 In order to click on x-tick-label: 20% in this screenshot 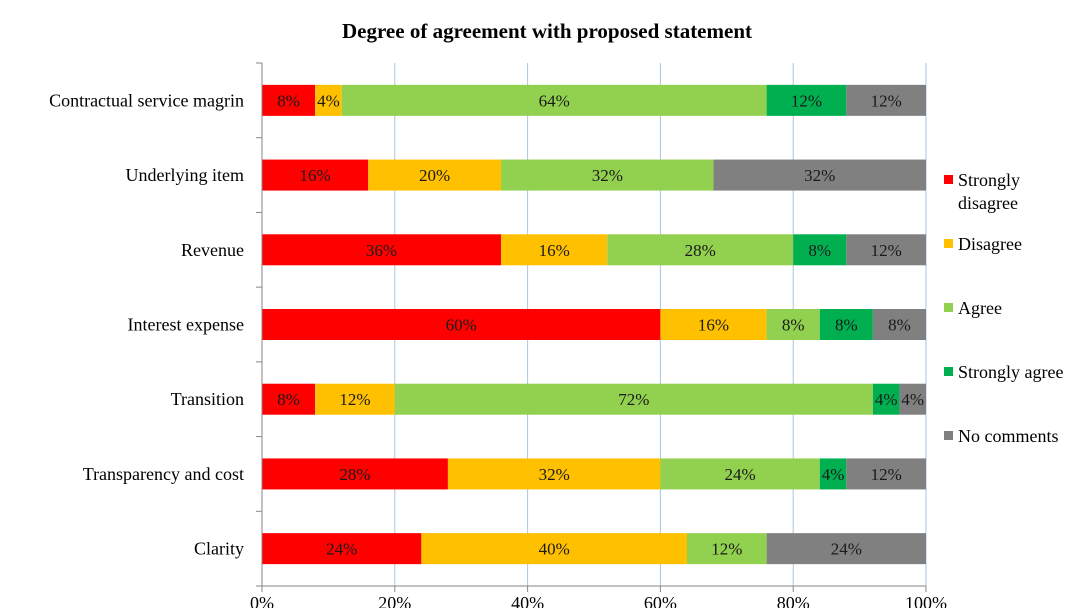, I will do `click(394, 600)`.